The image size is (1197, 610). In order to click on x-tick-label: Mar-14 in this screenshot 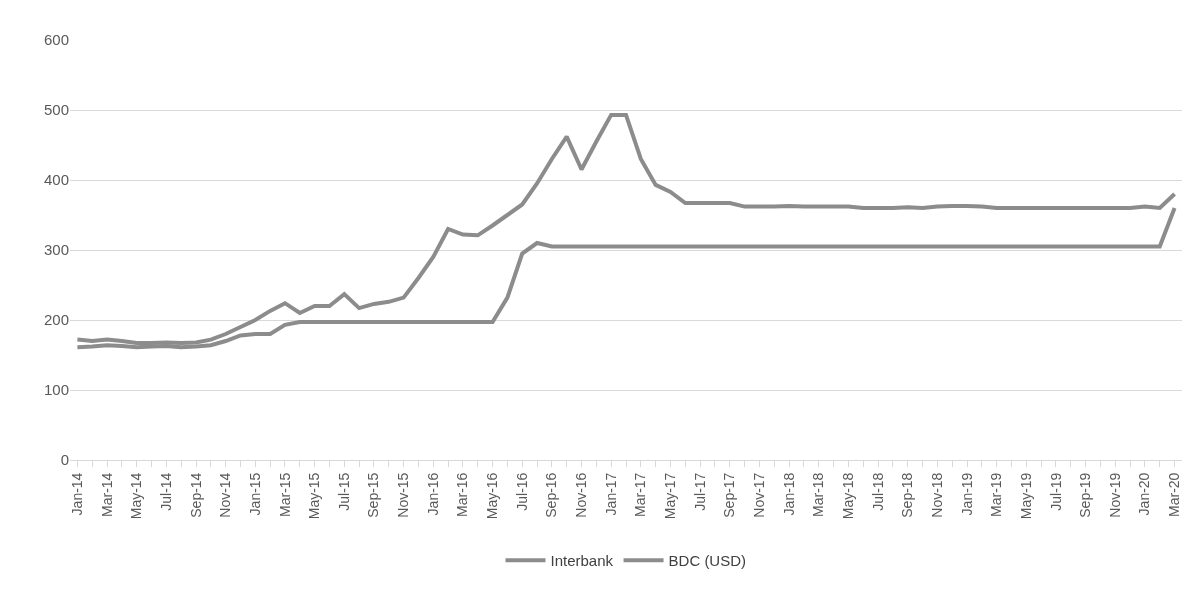, I will do `click(106, 494)`.